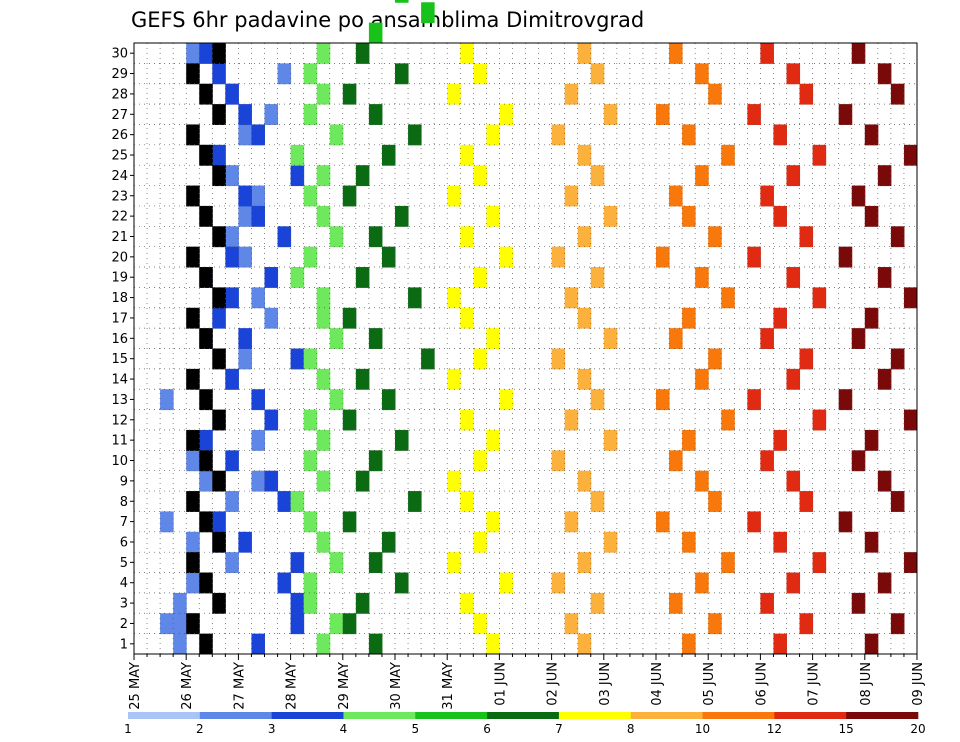  I want to click on y-tick-label: 30, so click(119, 54).